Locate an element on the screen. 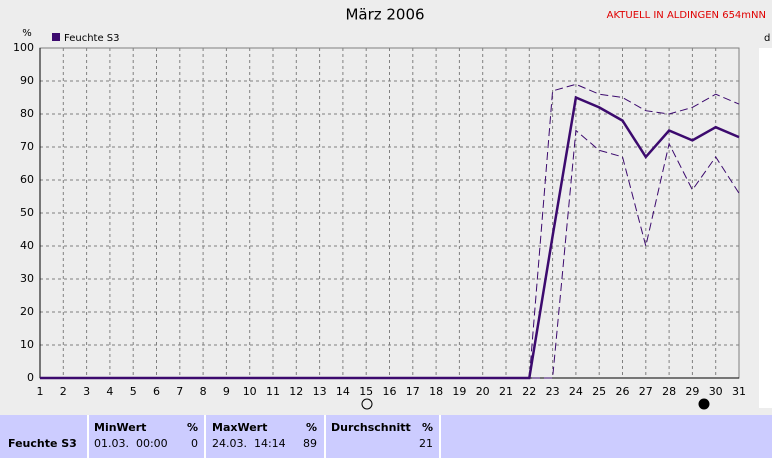  stats-header: MinWert is located at coordinates (120, 427).